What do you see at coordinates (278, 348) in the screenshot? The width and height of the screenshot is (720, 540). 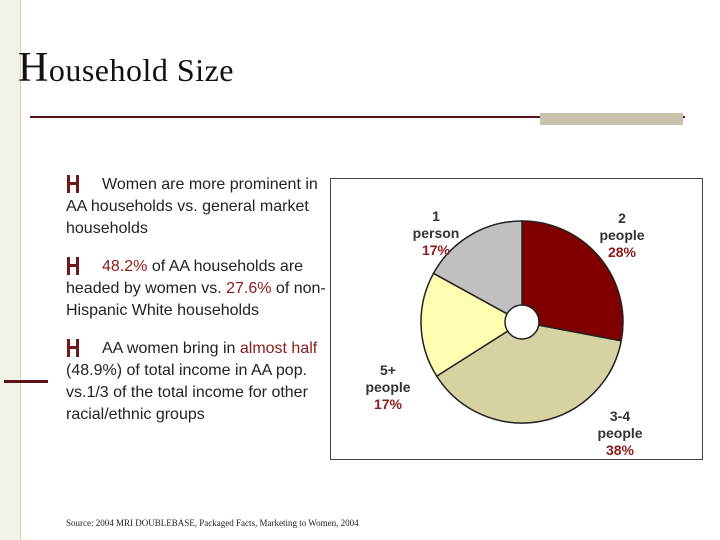 I see `bullet-3-highlight: almost half` at bounding box center [278, 348].